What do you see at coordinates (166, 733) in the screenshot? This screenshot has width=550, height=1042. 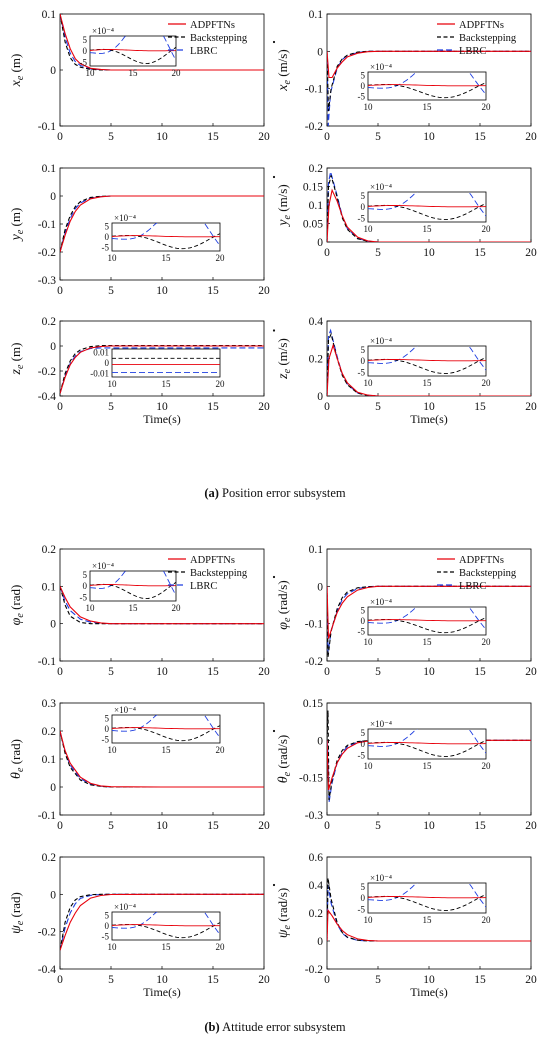 I see `inset-line-backstepping` at bounding box center [166, 733].